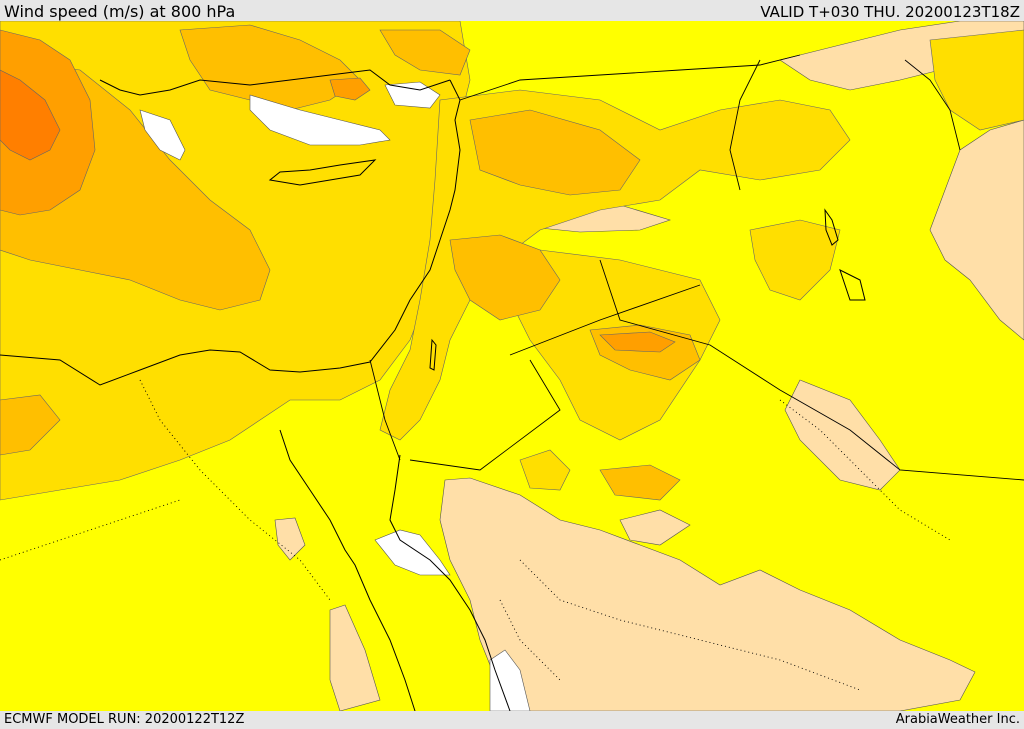 This screenshot has width=1024, height=729. What do you see at coordinates (275, 82) in the screenshot?
I see `turkey-coastline` at bounding box center [275, 82].